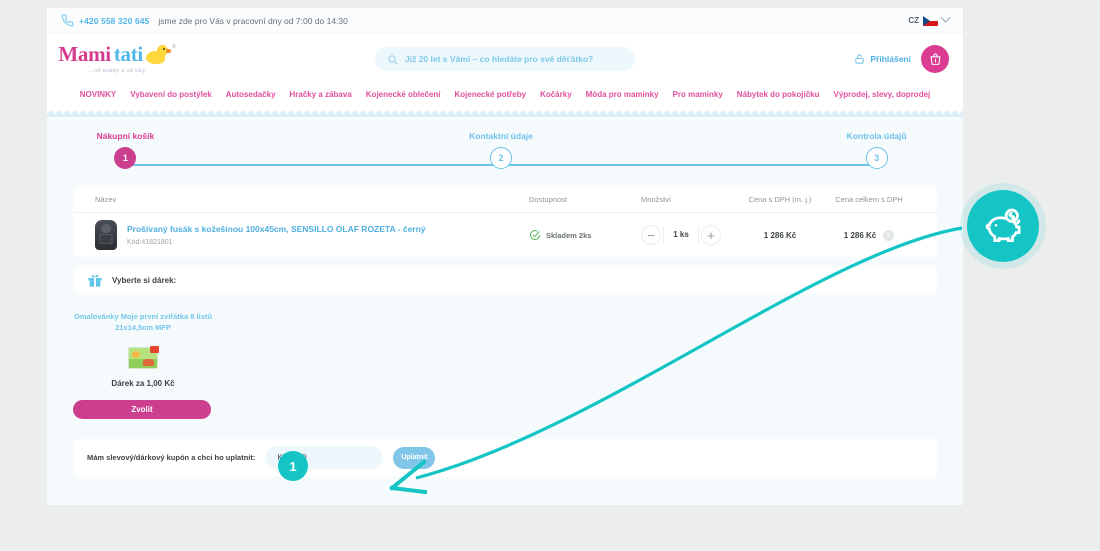  Describe the element at coordinates (128, 54) in the screenshot. I see `logo-text-secondary: tati` at that location.